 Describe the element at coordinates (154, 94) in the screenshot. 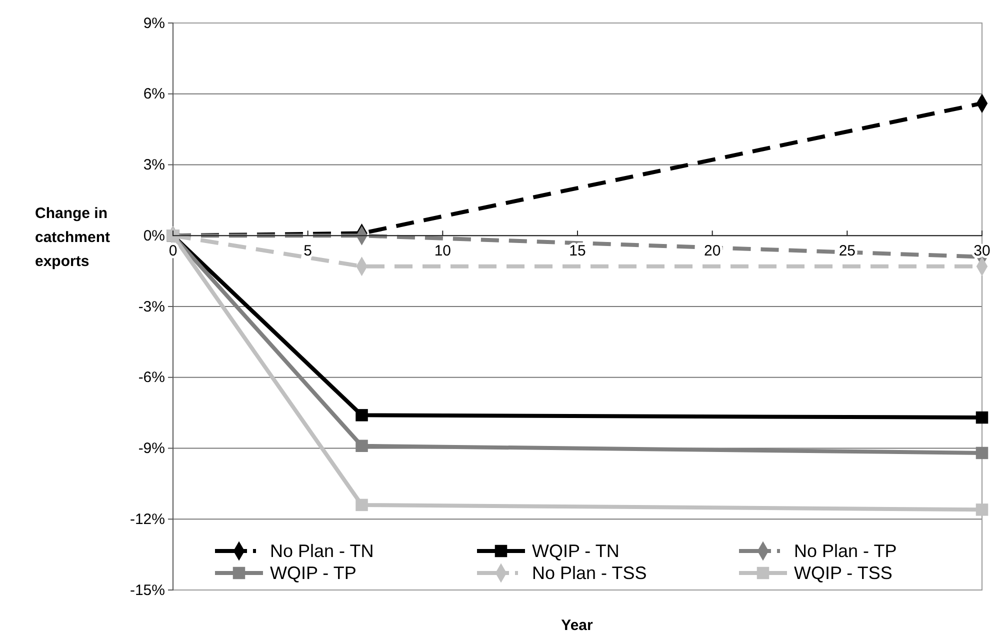

I see `y-tick-label: 6%` at that location.